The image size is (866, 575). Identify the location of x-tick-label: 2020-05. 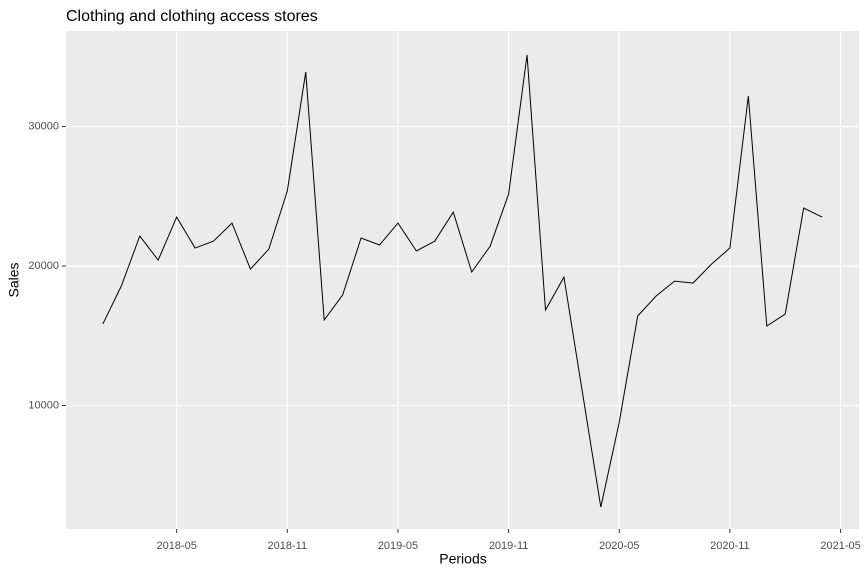
(619, 546).